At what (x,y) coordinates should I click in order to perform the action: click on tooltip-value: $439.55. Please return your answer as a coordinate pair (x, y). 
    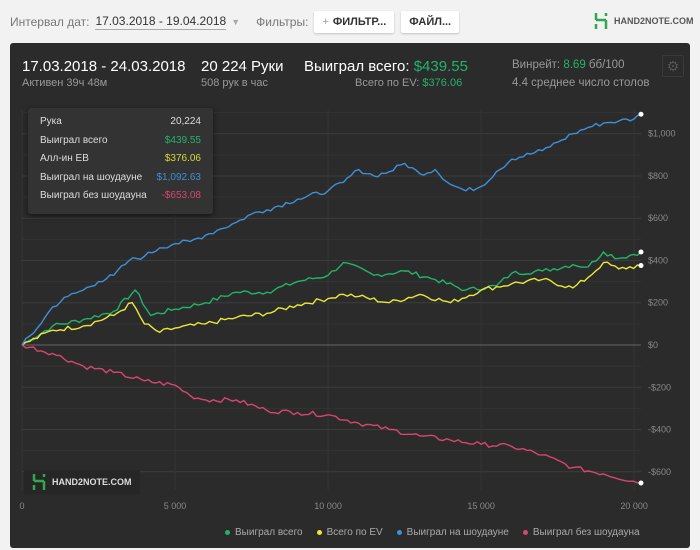
    Looking at the image, I should click on (182, 140).